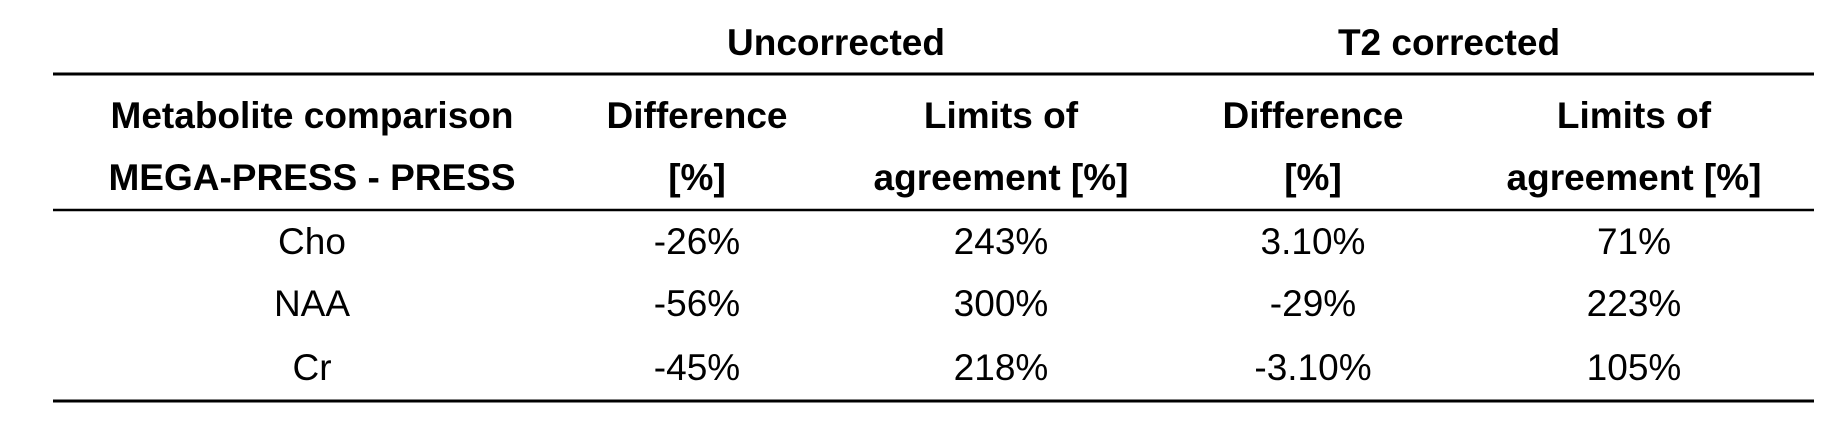 This screenshot has height=431, width=1837. Describe the element at coordinates (312, 115) in the screenshot. I see `column-header: Metabolite comparison` at that location.